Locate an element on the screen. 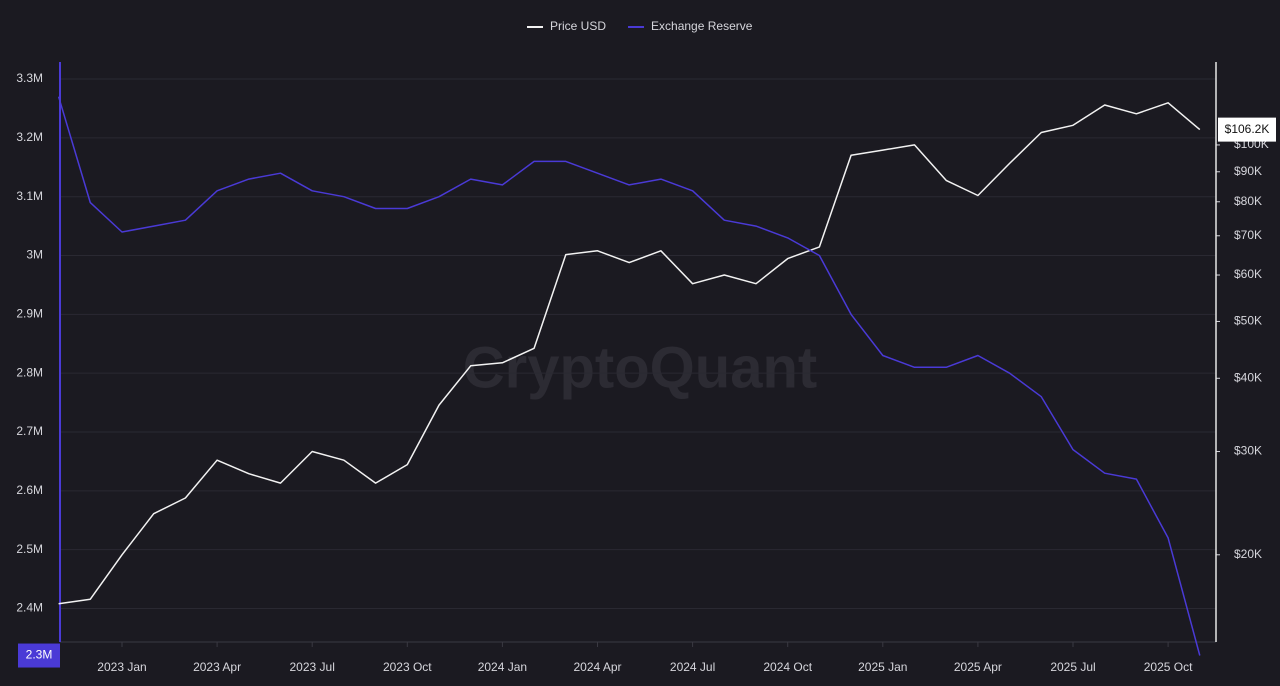 This screenshot has height=686, width=1280. x-tick-label: 2023 Jul is located at coordinates (312, 667).